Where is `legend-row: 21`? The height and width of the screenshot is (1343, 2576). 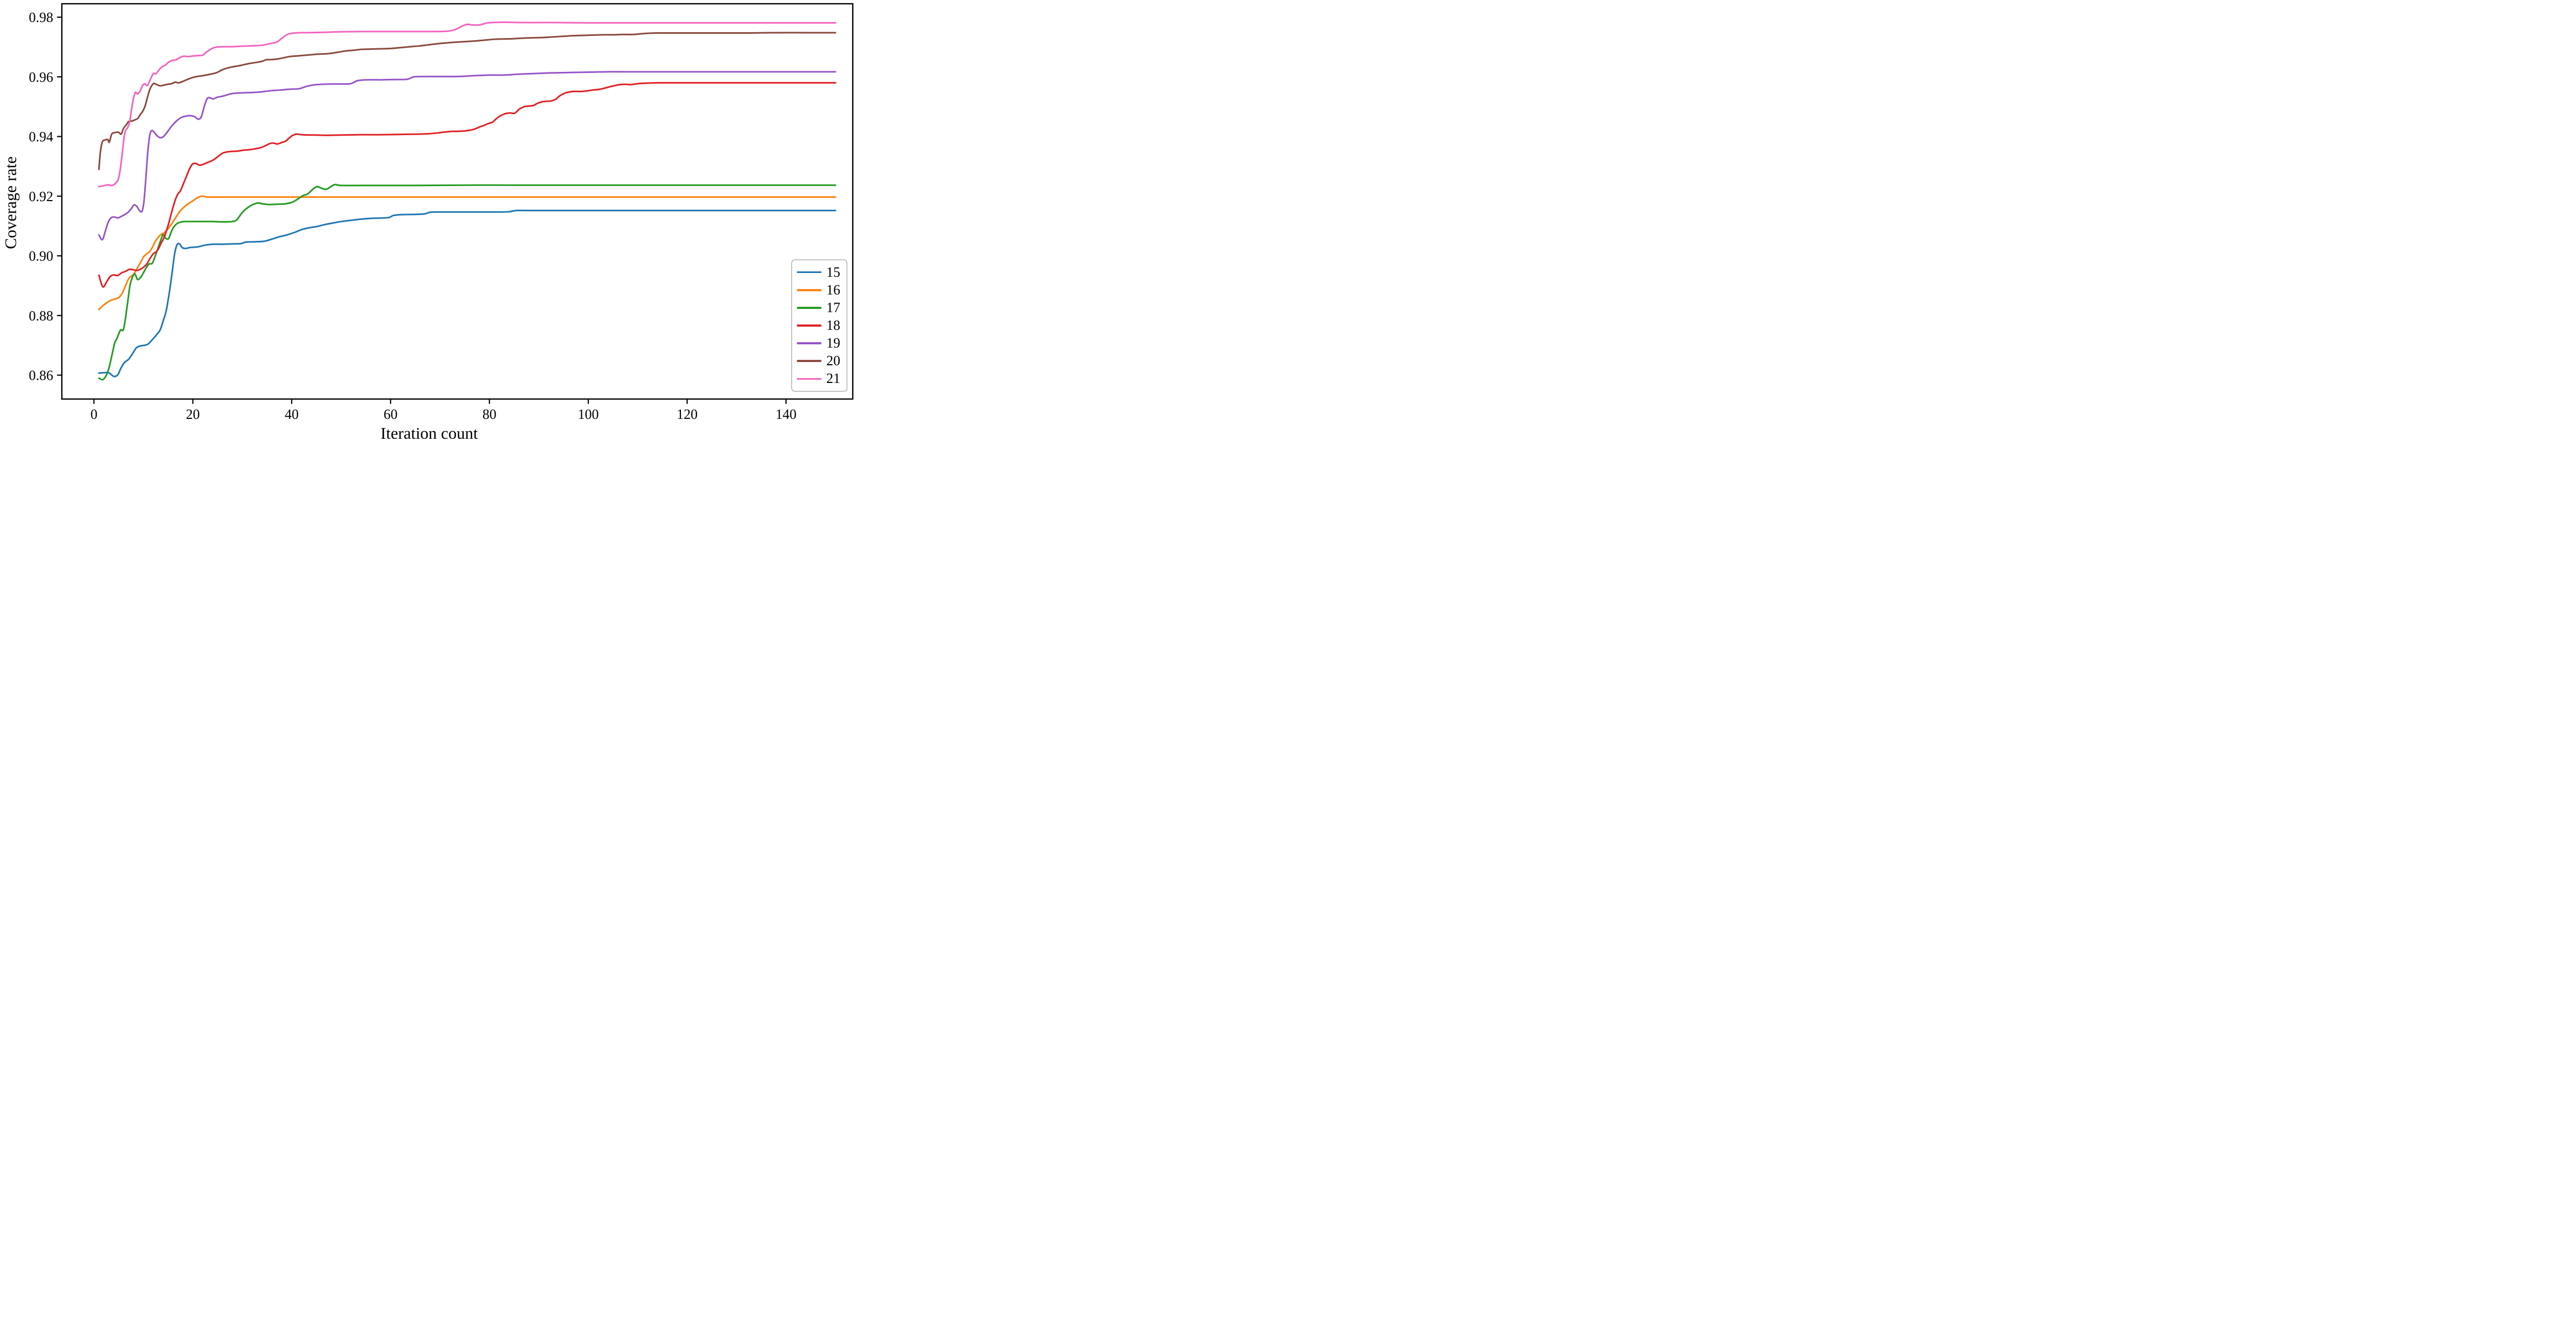
legend-row: 21 is located at coordinates (819, 379).